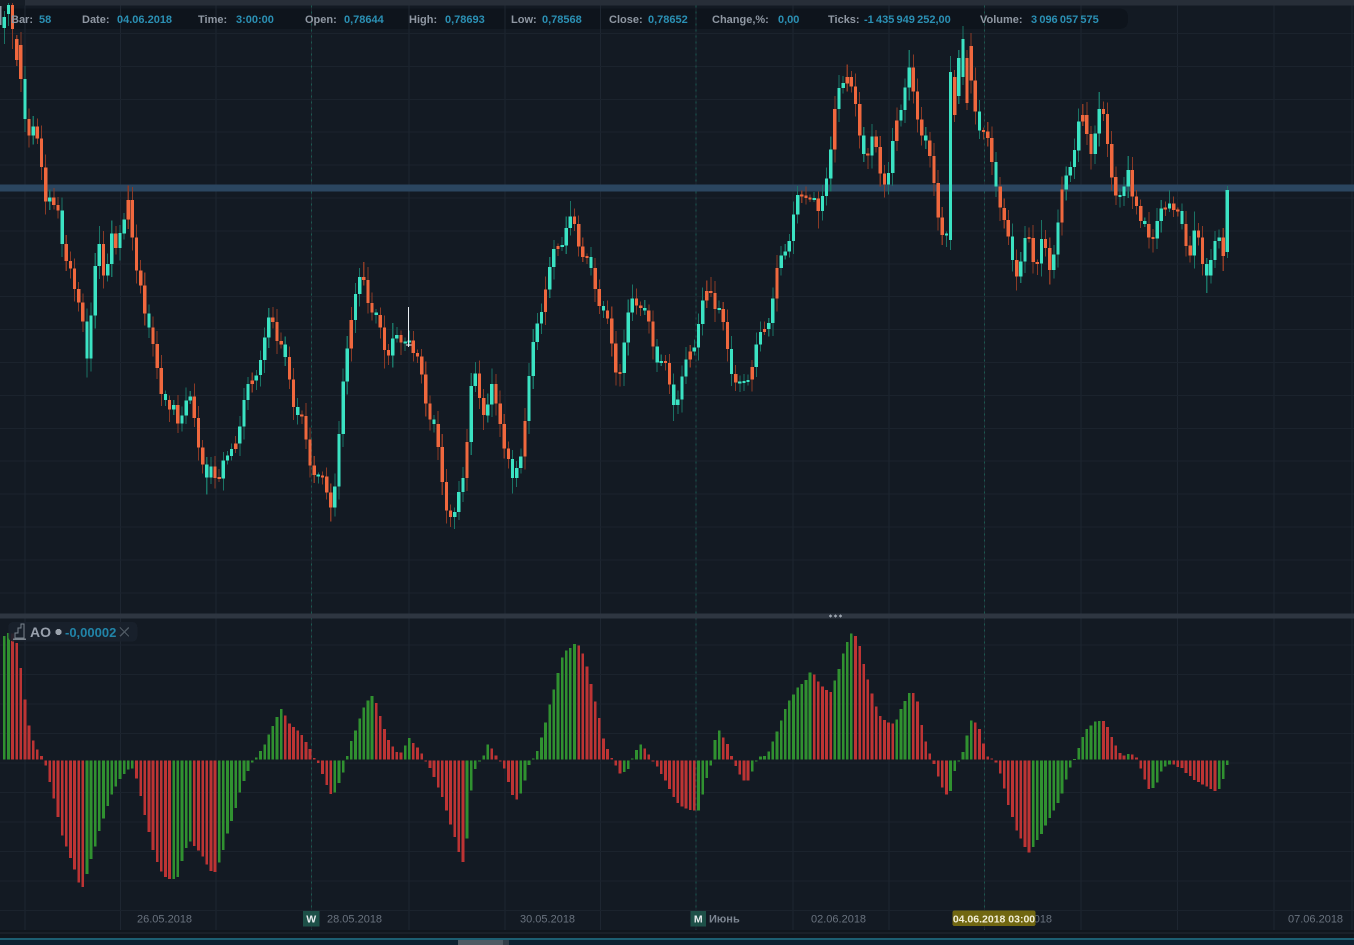 Image resolution: width=1354 pixels, height=945 pixels. Describe the element at coordinates (423, 20) in the screenshot. I see `svg-text: High:` at that location.